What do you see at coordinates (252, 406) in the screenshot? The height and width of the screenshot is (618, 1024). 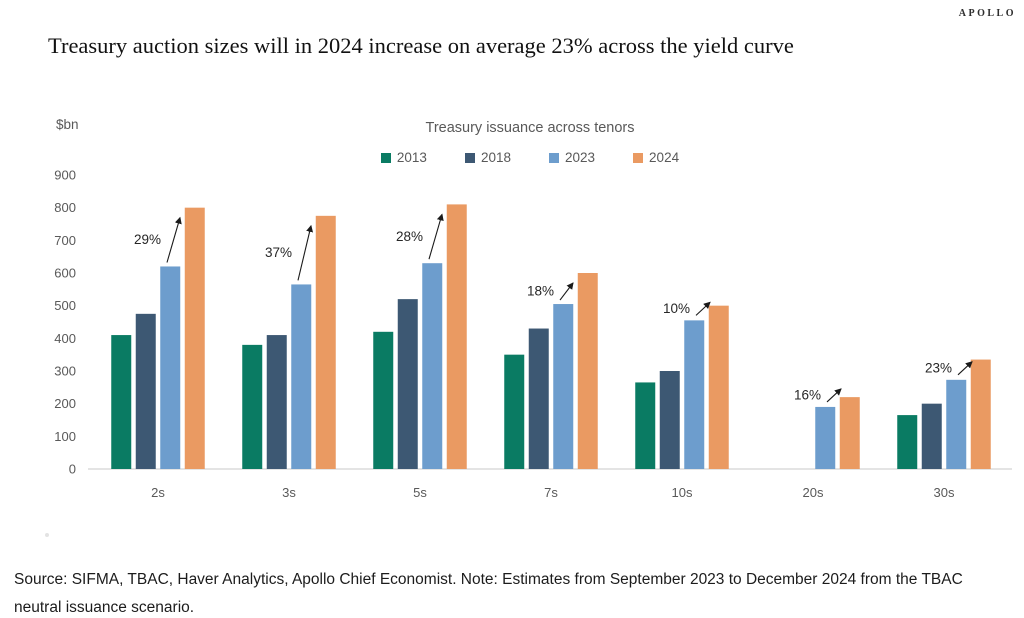 I see `bar-2013-3s` at bounding box center [252, 406].